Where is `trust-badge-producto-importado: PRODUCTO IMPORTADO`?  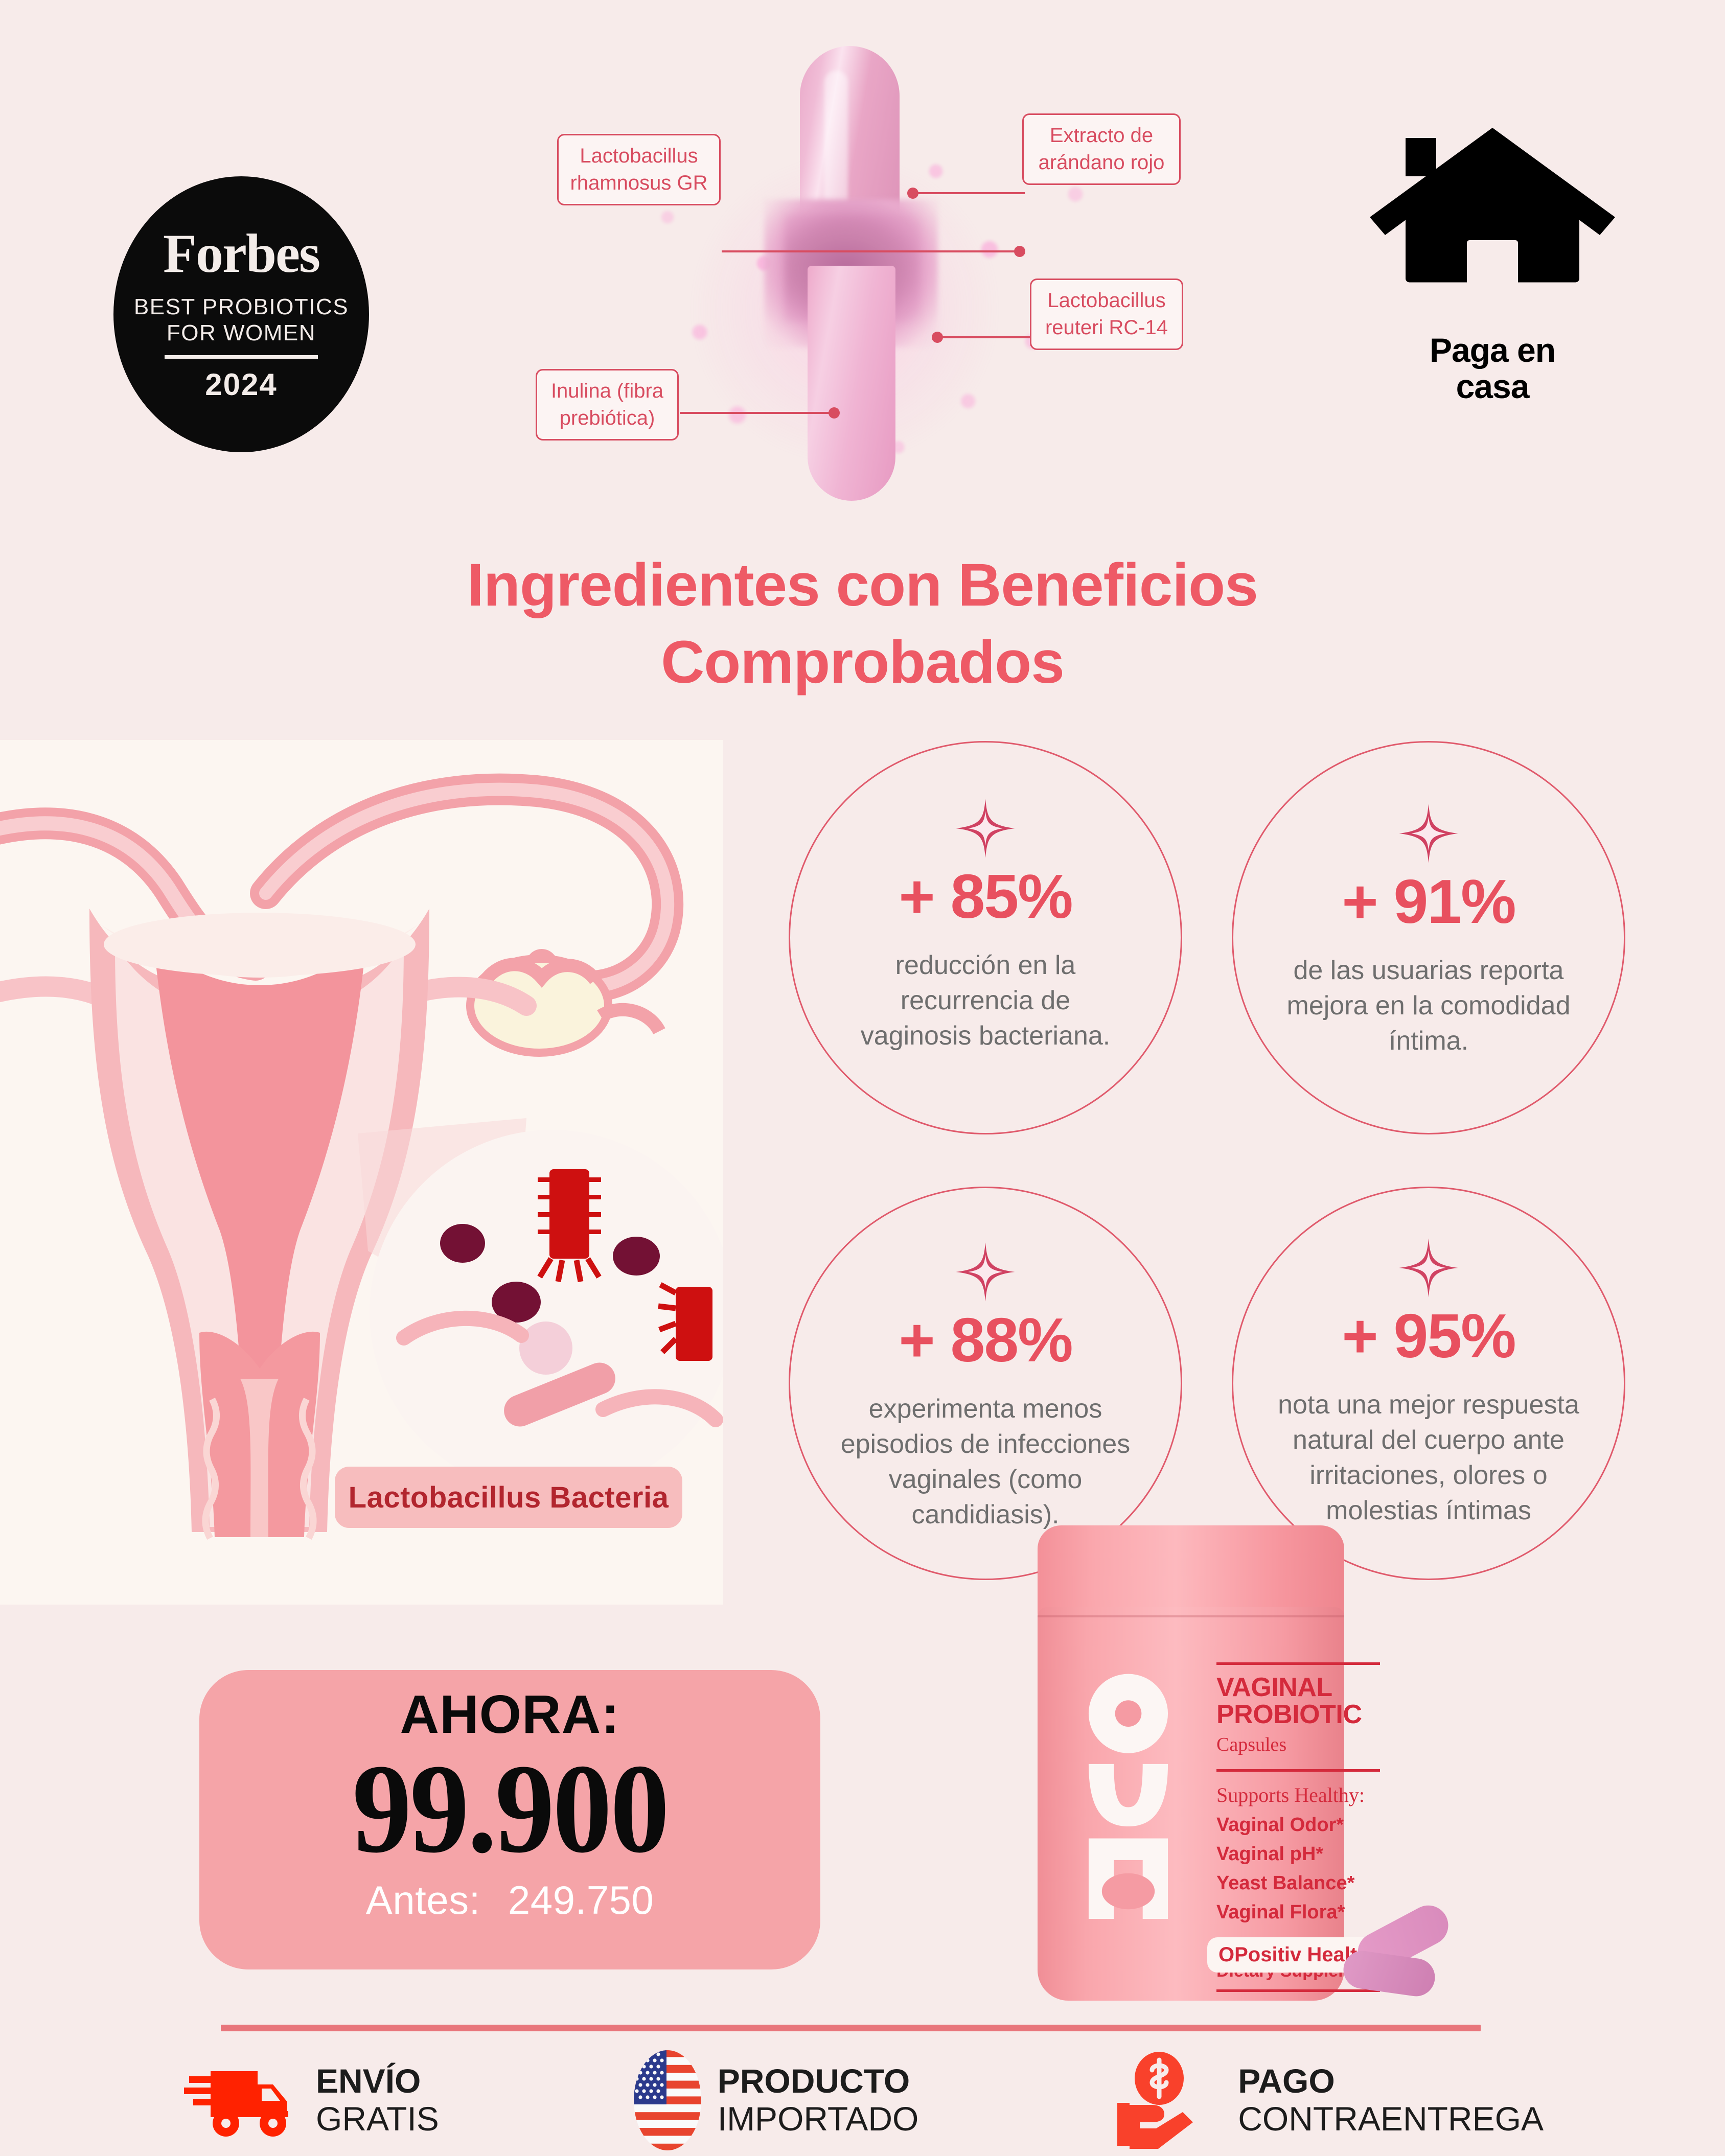
trust-badge-producto-importado: PRODUCTO IMPORTADO is located at coordinates (775, 2100).